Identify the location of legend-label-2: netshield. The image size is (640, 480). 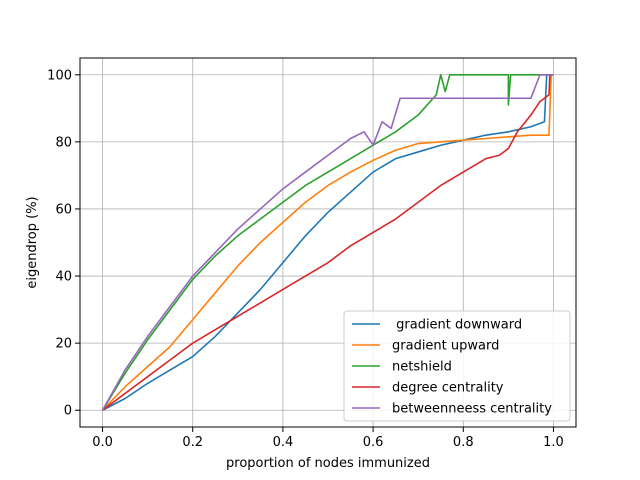
(422, 367).